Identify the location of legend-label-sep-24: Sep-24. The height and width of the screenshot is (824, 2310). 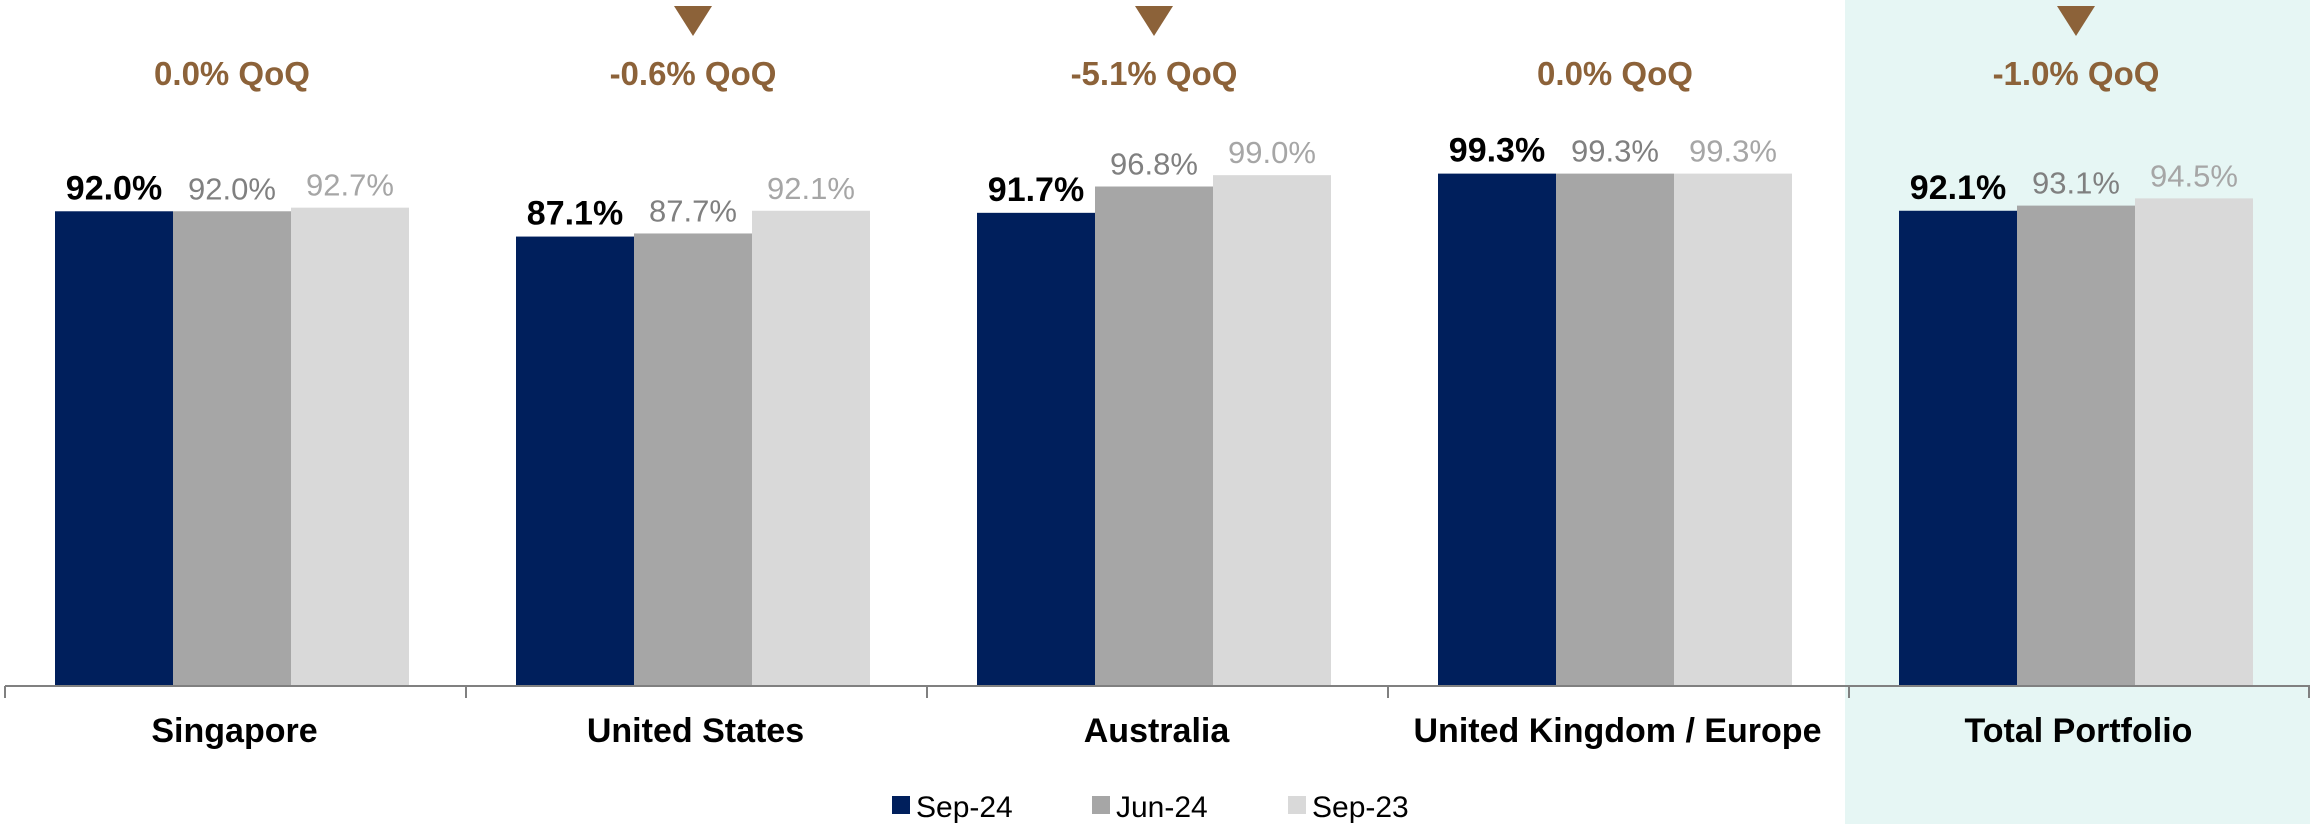
(964, 807).